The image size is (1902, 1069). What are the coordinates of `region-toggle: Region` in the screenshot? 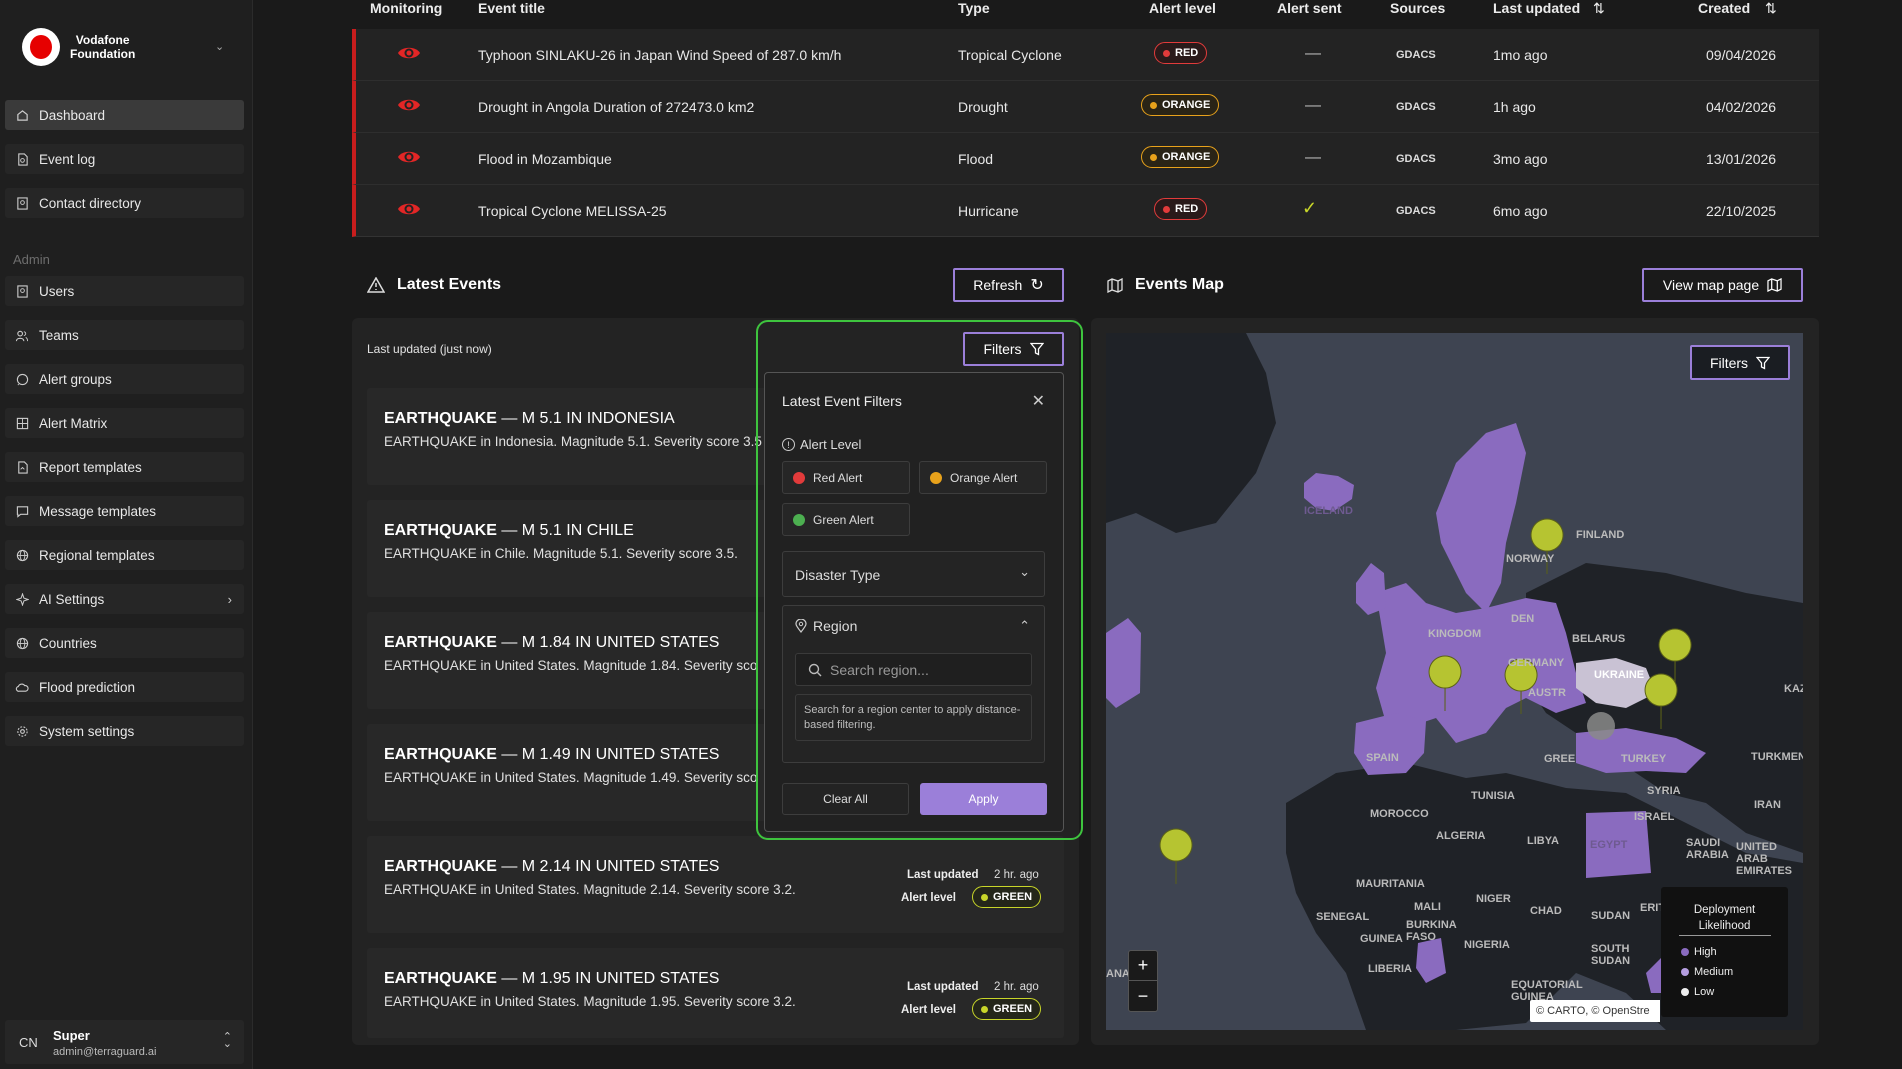 It's located at (826, 626).